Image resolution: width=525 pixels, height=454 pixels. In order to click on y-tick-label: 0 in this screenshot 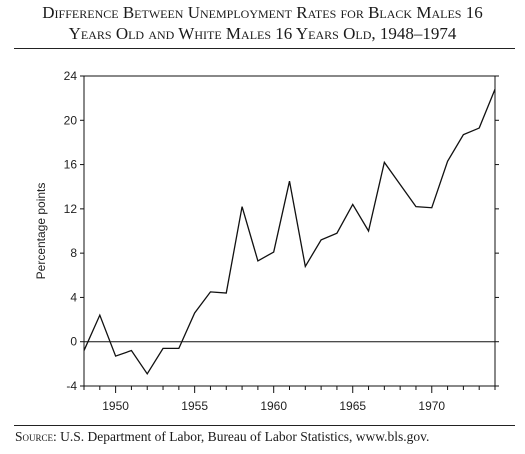, I will do `click(73, 342)`.